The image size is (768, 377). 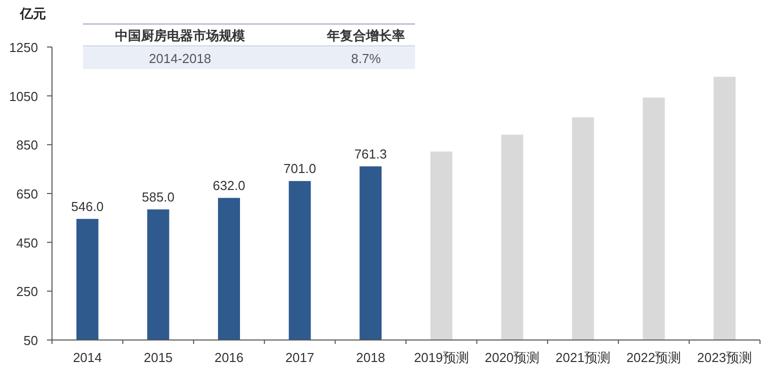 What do you see at coordinates (87, 206) in the screenshot?
I see `data-label: 546.0` at bounding box center [87, 206].